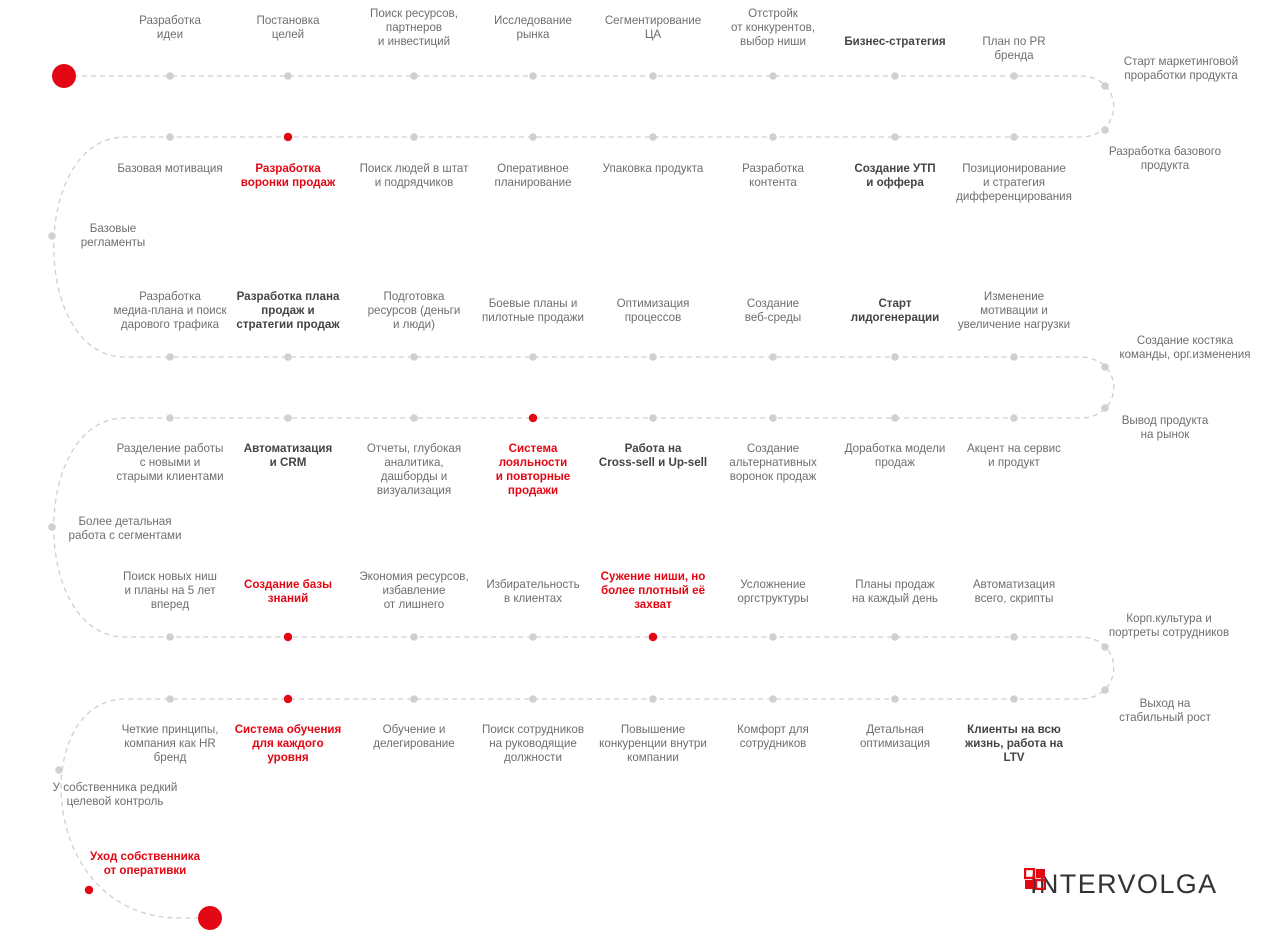  Describe the element at coordinates (653, 455) in the screenshot. I see `milestone-label-3-4: Работа на Cross-sell и Up-sell` at that location.